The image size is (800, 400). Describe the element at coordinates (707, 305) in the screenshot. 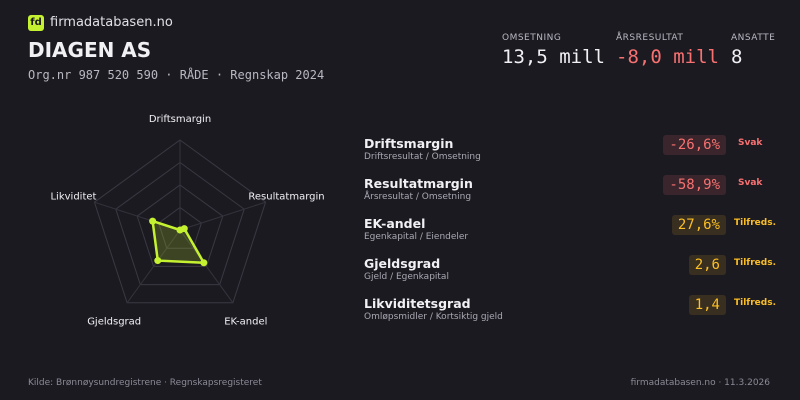

I see `metric-value: 1,4` at that location.